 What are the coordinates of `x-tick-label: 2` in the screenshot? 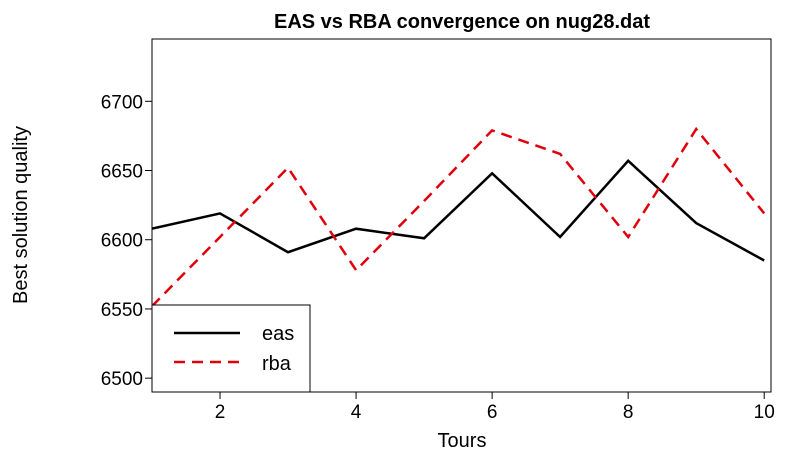 It's located at (220, 412).